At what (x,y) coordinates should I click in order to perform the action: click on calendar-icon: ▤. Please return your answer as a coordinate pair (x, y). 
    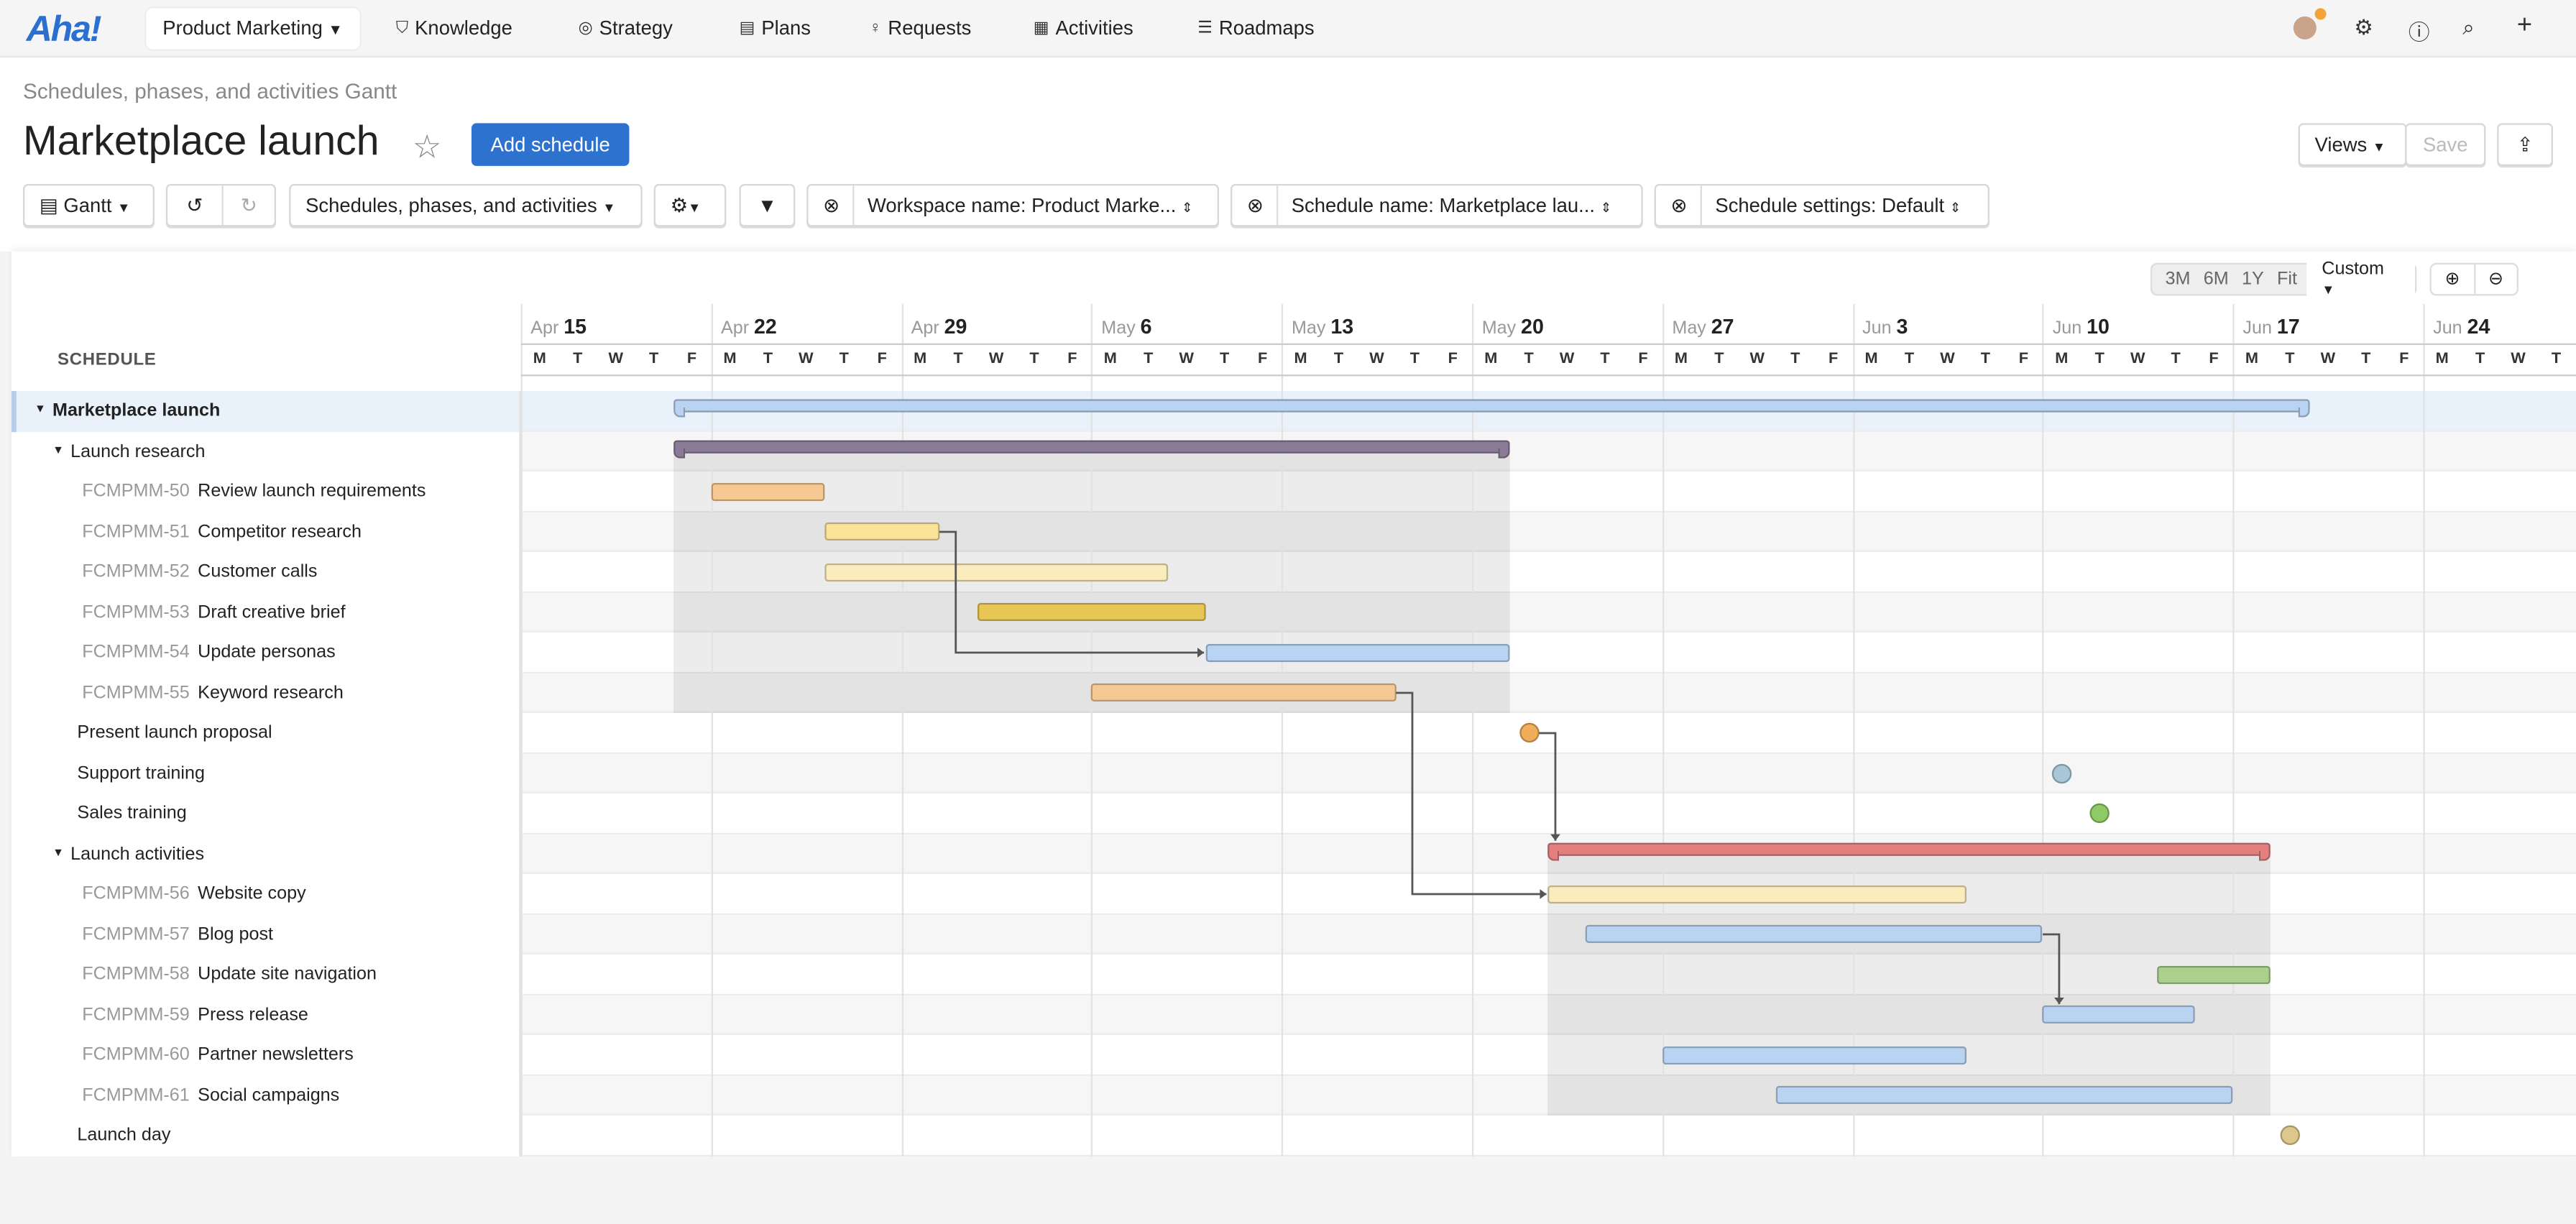
    Looking at the image, I should click on (48, 205).